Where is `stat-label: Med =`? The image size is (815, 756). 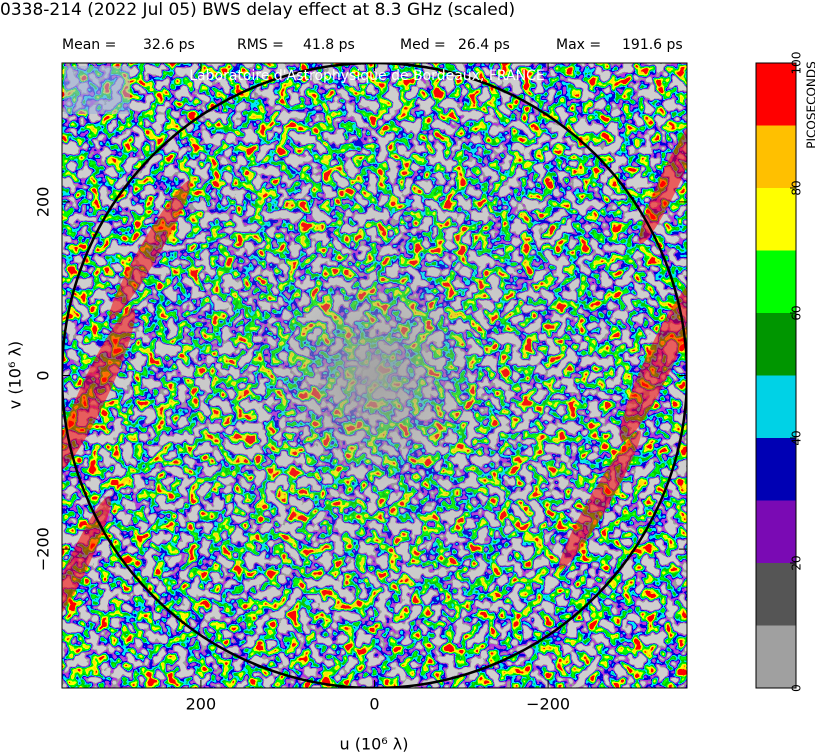
stat-label: Med = is located at coordinates (423, 45).